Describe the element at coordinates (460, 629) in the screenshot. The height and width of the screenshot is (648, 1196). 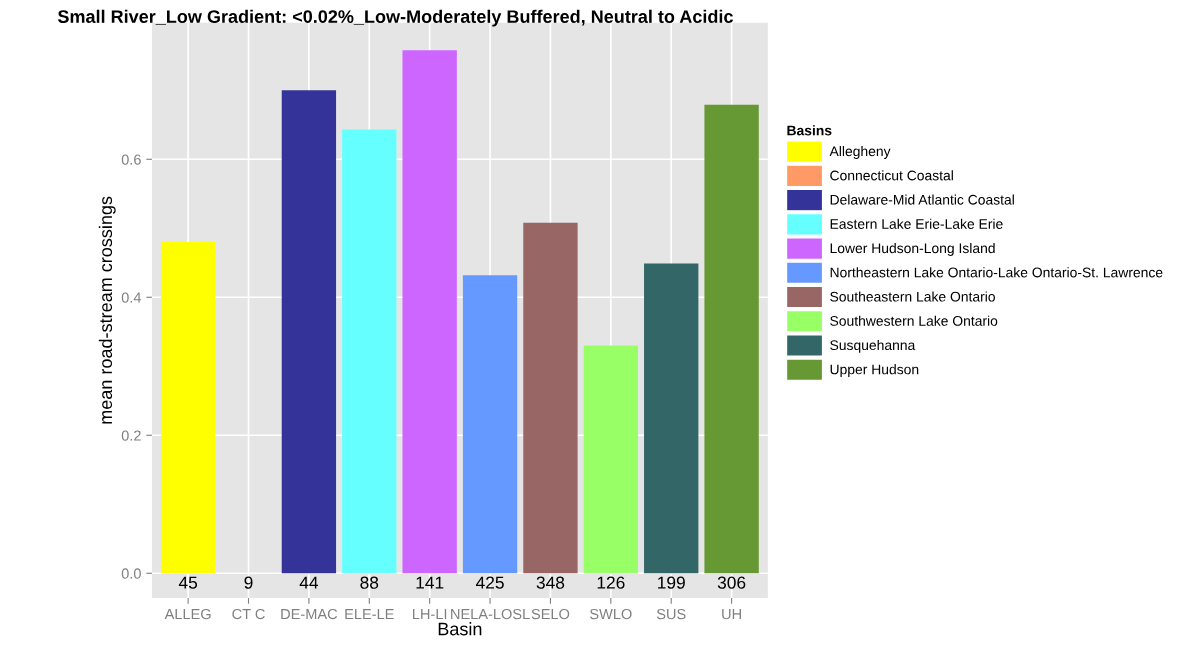
I see `x-axis-title: Basin` at that location.